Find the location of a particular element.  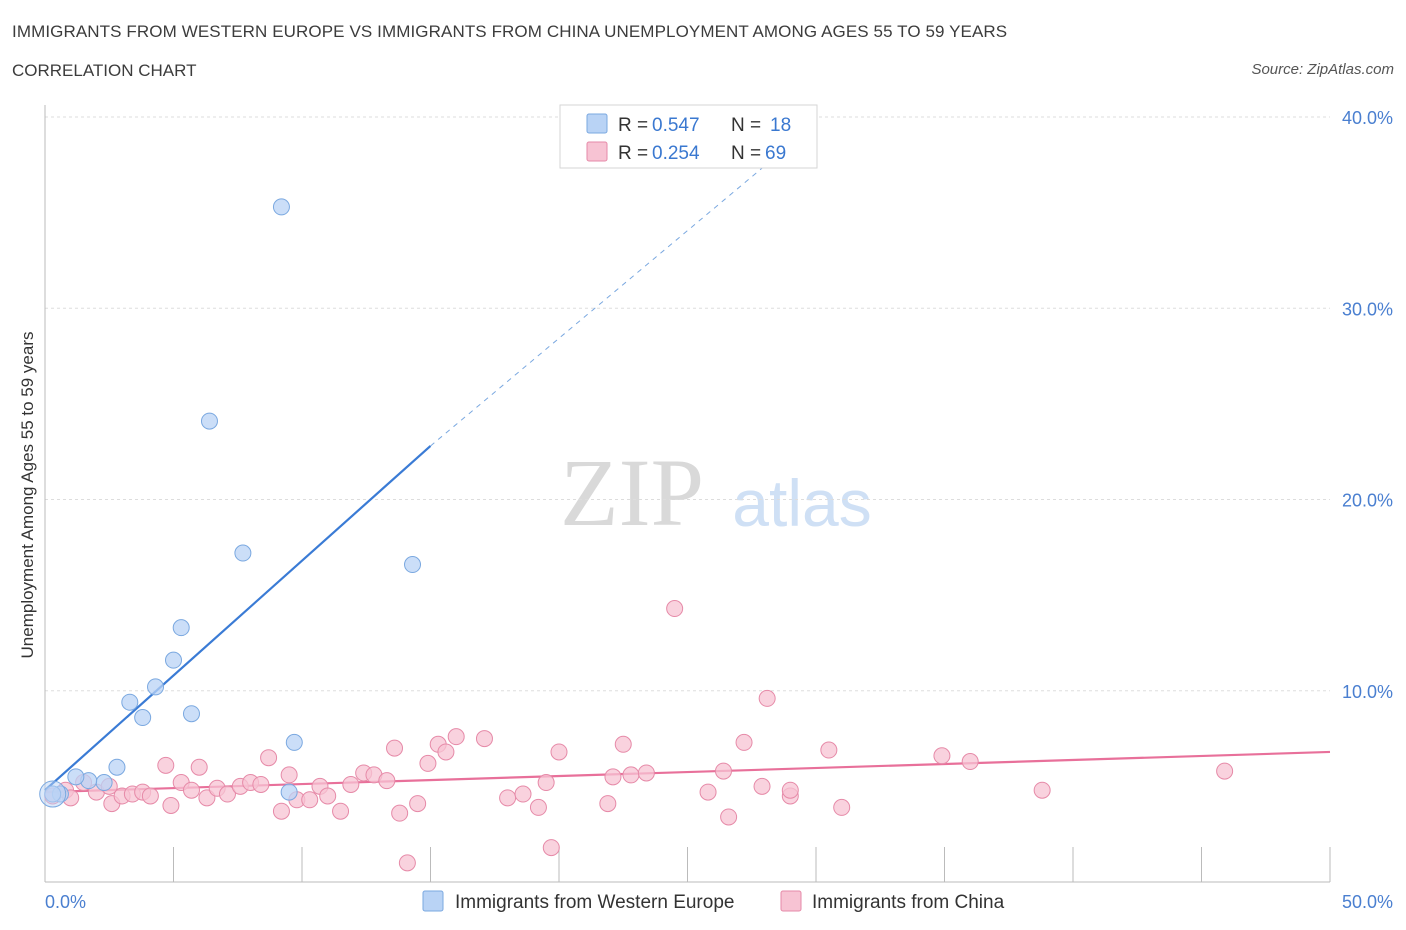

legend-series-blue-label: Immigrants from Western Europe is located at coordinates (594, 902).